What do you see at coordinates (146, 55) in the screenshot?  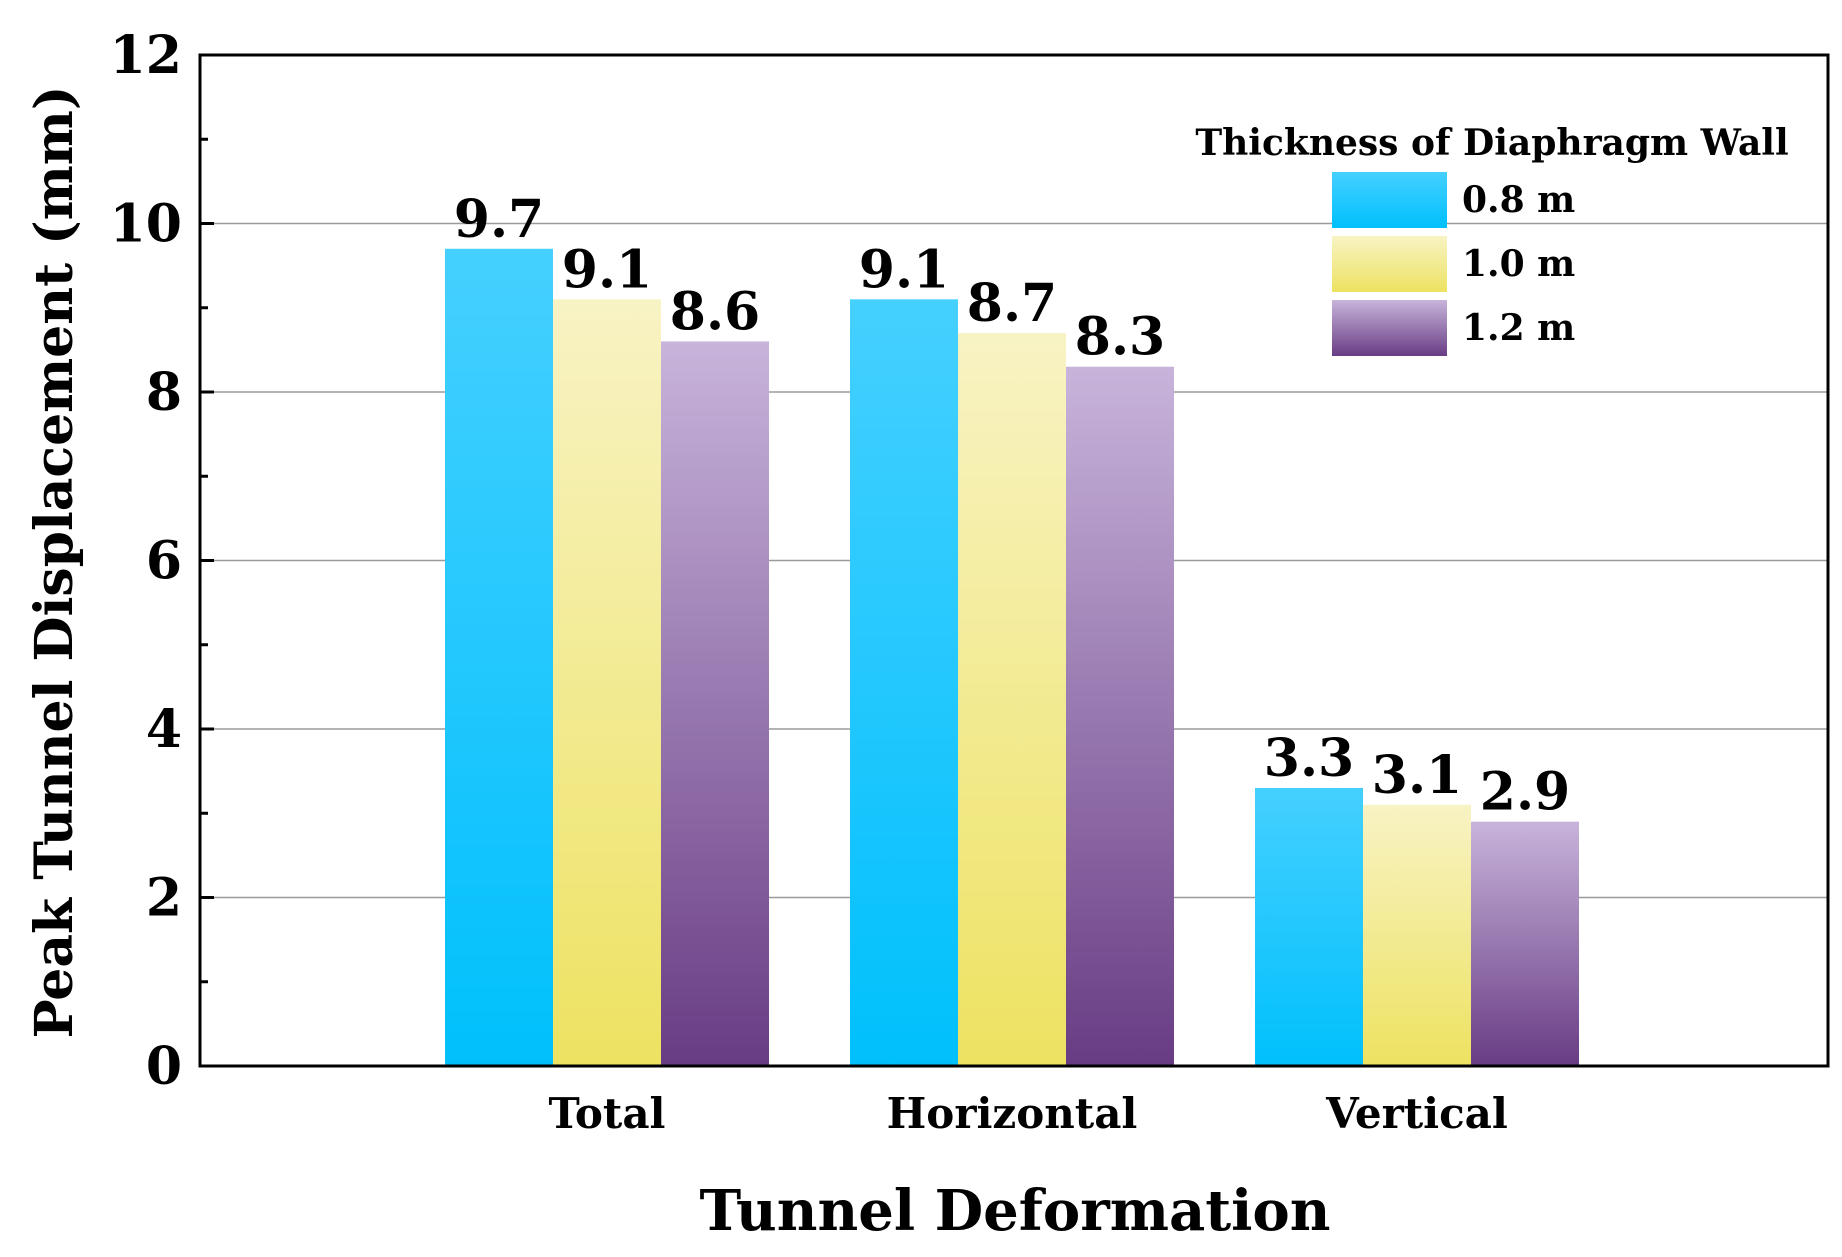 I see `y-tick-label: 12` at bounding box center [146, 55].